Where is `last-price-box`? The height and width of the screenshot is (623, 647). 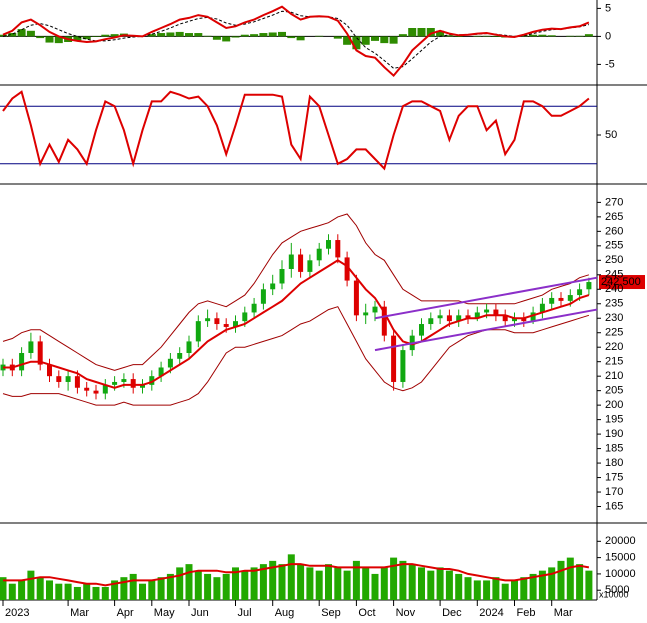 last-price-box is located at coordinates (622, 282).